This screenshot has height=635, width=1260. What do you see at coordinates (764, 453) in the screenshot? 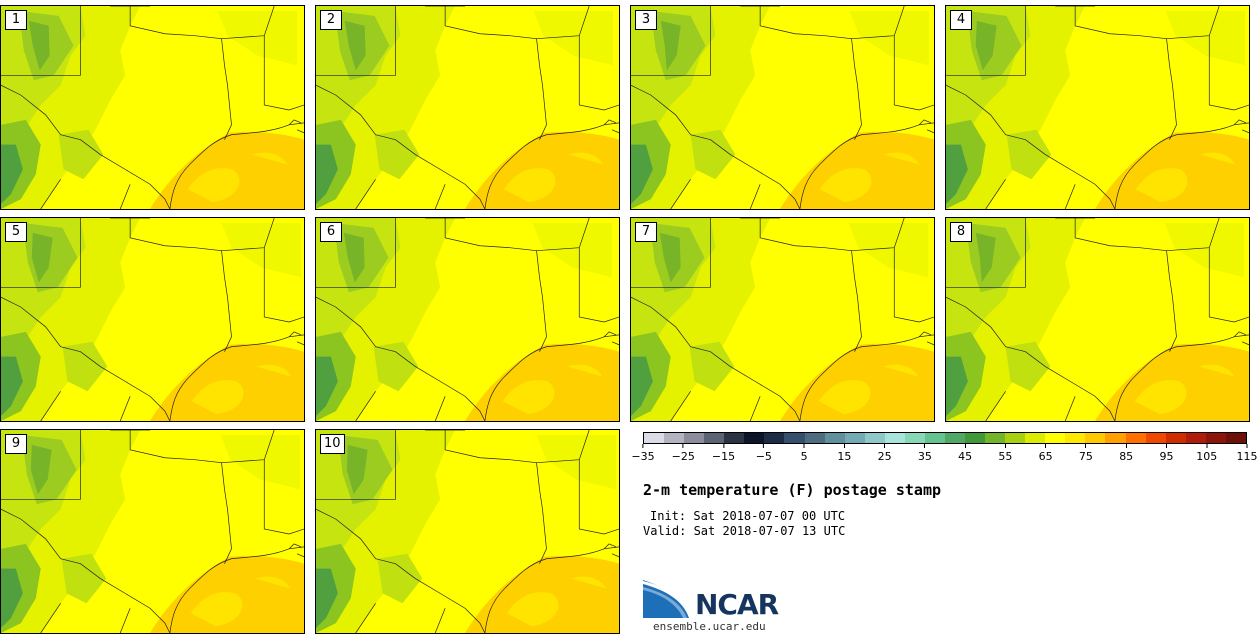
I see `colorbar-tick: −5` at bounding box center [764, 453].